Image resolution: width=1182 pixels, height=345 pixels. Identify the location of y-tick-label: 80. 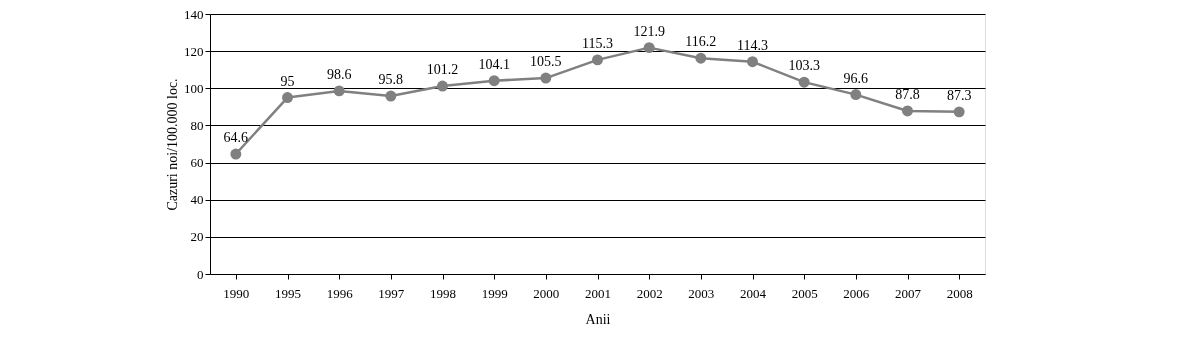
(197, 125).